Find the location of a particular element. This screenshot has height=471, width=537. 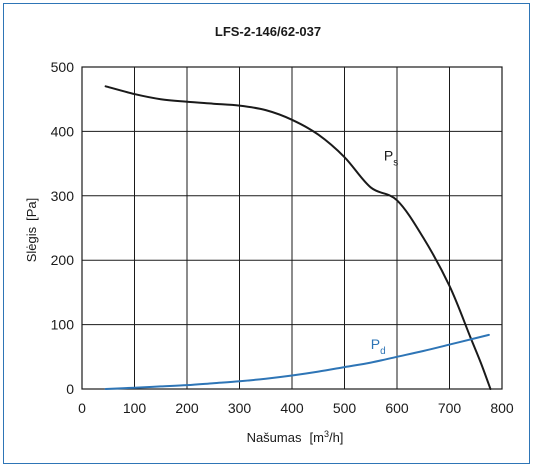

y-tick-label-5: 500 is located at coordinates (63, 67).